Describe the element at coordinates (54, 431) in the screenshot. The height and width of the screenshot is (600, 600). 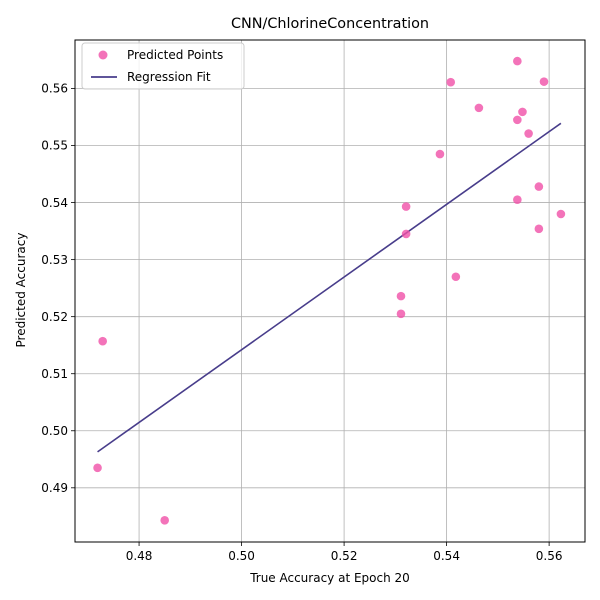
I see `y-tick-label: 0.50` at that location.